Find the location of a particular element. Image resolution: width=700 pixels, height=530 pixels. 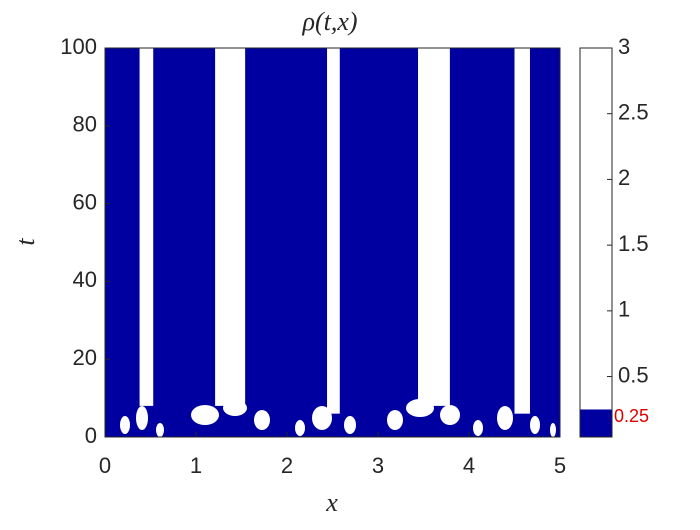

colorbar-tick-label: 2.5 is located at coordinates (633, 112).